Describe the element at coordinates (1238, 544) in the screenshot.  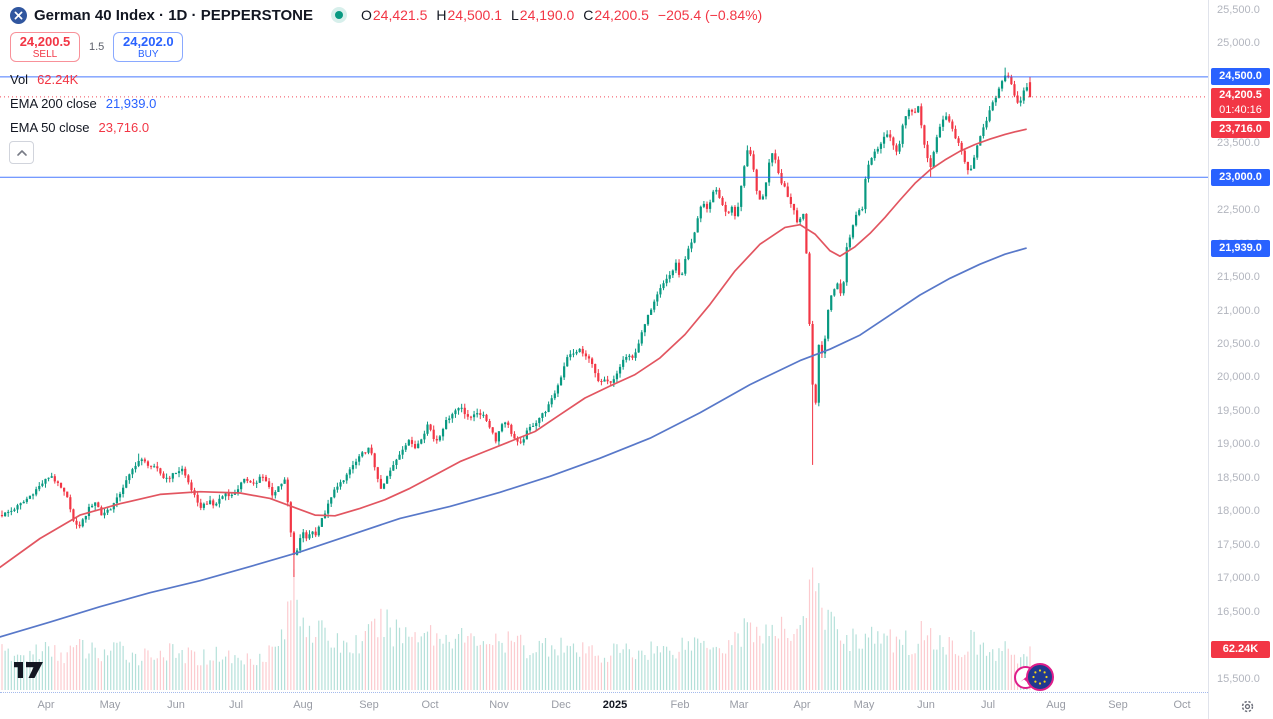
I see `price-tick: 17,500.0` at that location.